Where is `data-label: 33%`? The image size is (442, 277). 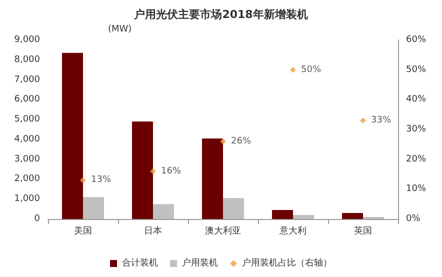 data-label: 33% is located at coordinates (381, 121).